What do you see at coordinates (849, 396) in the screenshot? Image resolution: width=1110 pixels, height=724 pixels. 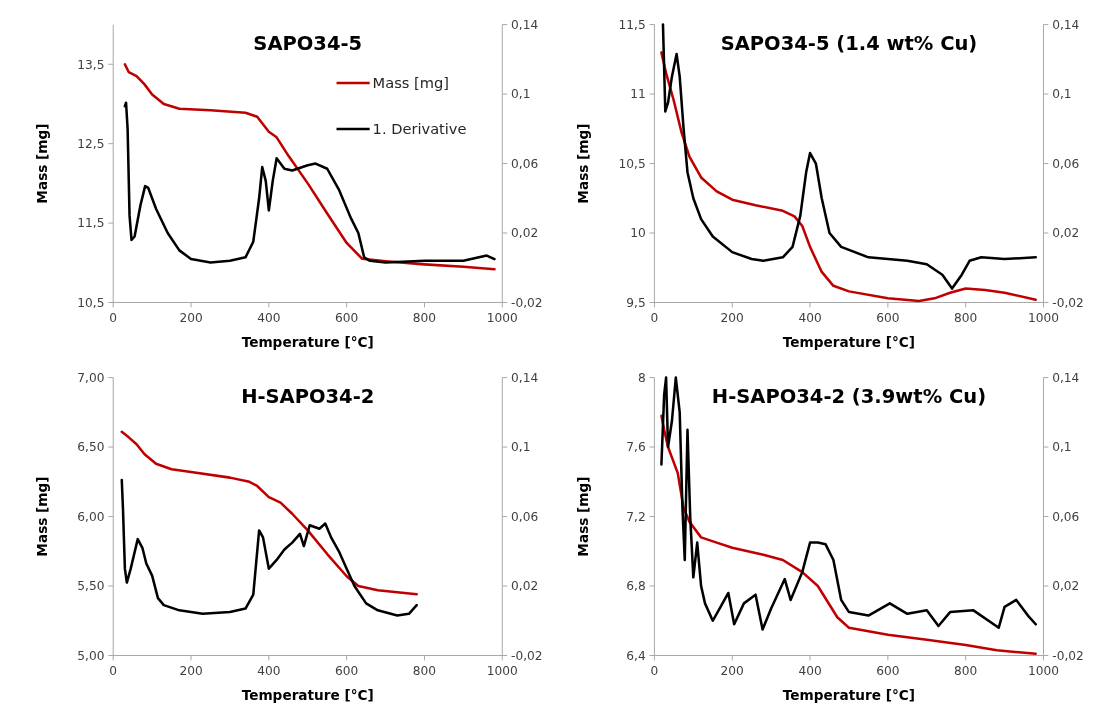 I see `chart-title: H-SAPO34-2 (3.9wt% Cu)` at bounding box center [849, 396].